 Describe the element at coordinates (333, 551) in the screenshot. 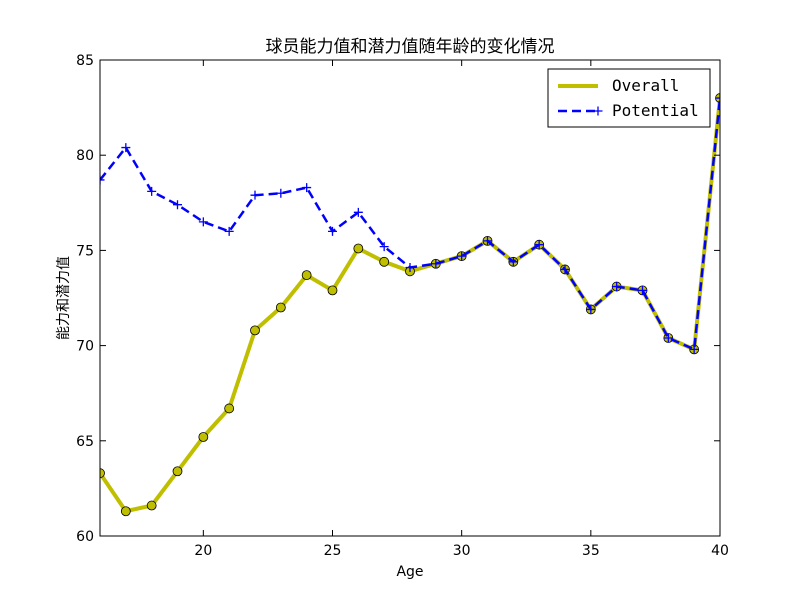

I see `x-tick-label: 25` at that location.